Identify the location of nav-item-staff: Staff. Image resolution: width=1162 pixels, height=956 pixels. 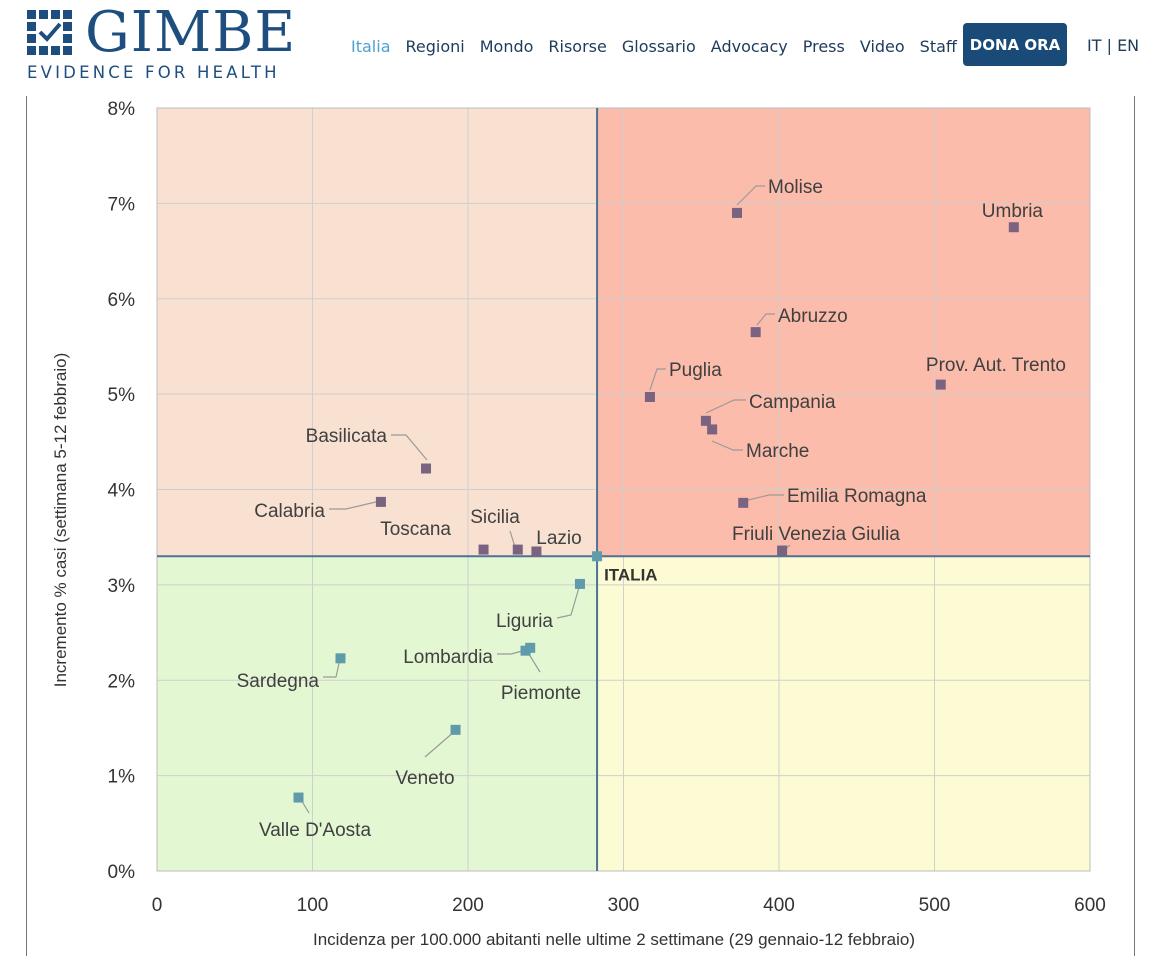
(938, 46).